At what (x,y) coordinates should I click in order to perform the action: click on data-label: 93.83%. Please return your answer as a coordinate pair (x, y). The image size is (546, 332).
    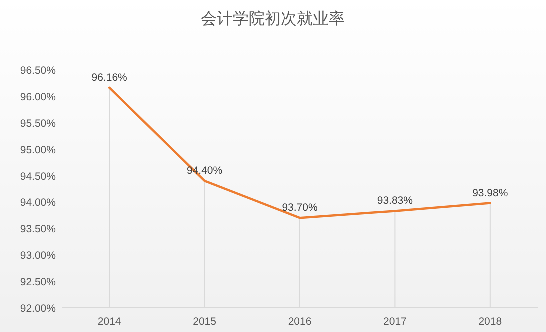
    Looking at the image, I should click on (395, 201).